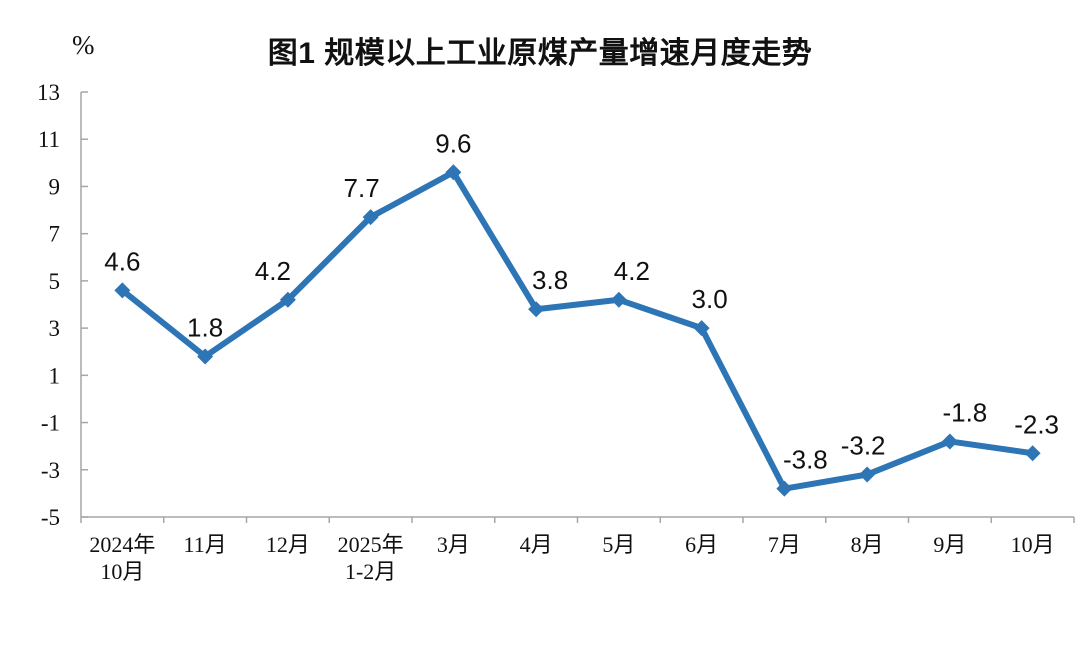 The width and height of the screenshot is (1080, 651). What do you see at coordinates (867, 544) in the screenshot?
I see `x-tick-label: 8月` at bounding box center [867, 544].